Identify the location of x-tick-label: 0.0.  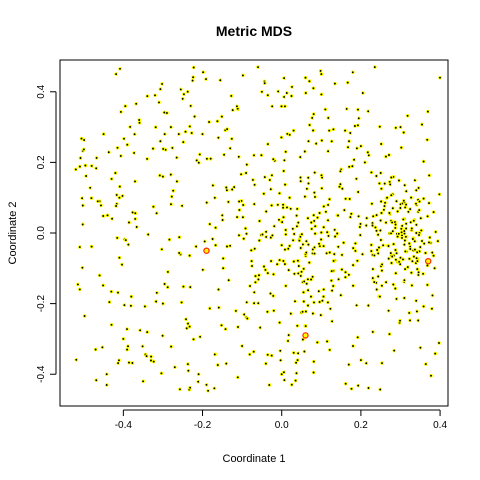
(282, 425).